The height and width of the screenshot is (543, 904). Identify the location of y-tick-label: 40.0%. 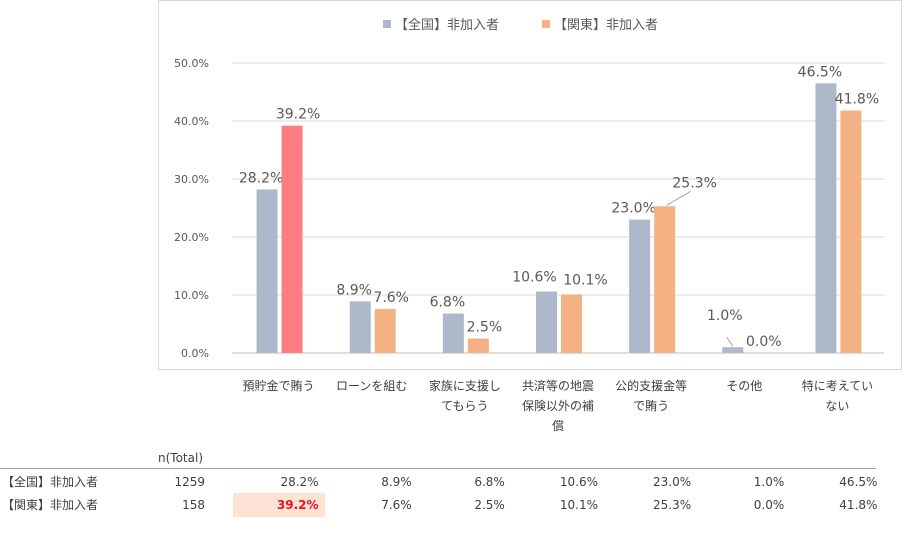
(191, 121).